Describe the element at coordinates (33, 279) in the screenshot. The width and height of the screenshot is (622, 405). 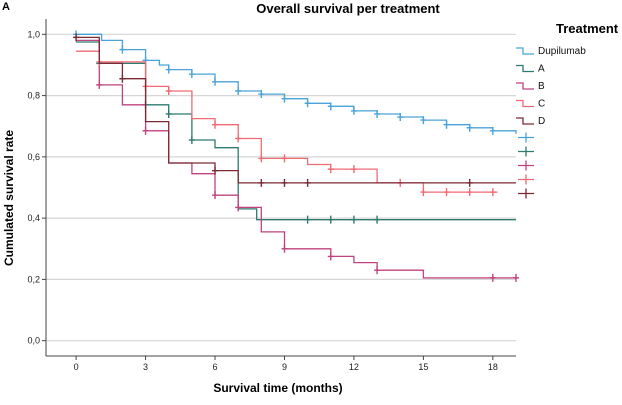
I see `y-tick-label: 0,2` at that location.